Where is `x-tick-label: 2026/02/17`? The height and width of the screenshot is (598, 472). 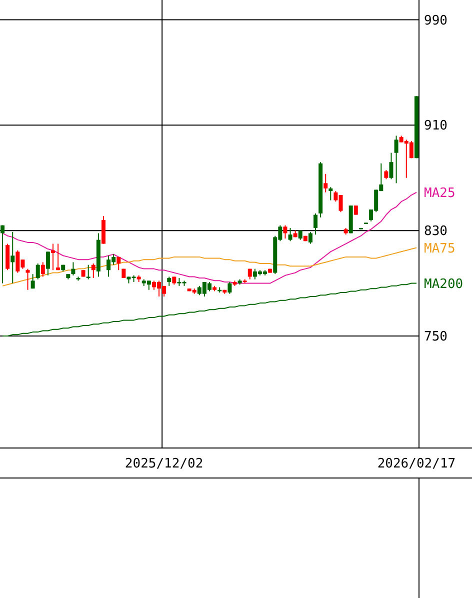 x-tick-label: 2026/02/17 is located at coordinates (416, 464).